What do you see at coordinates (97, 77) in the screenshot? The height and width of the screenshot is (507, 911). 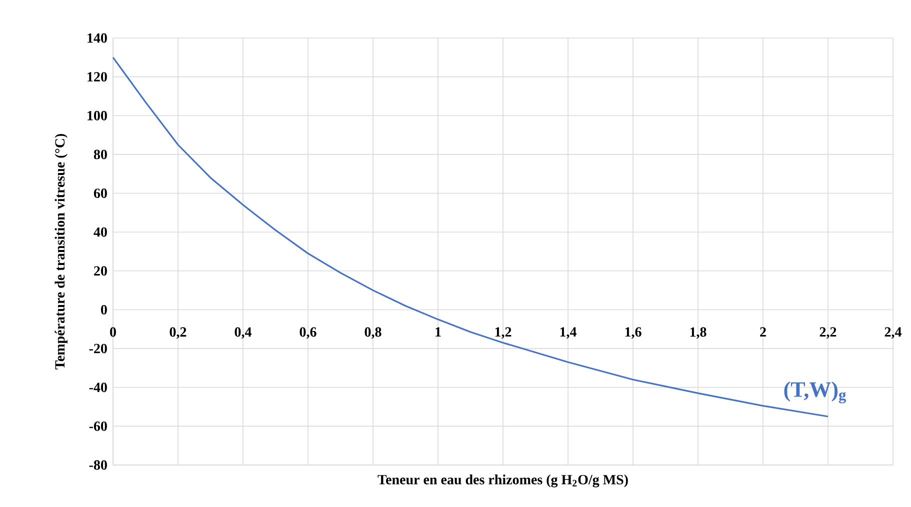 I see `y-tick-label: 120` at bounding box center [97, 77].